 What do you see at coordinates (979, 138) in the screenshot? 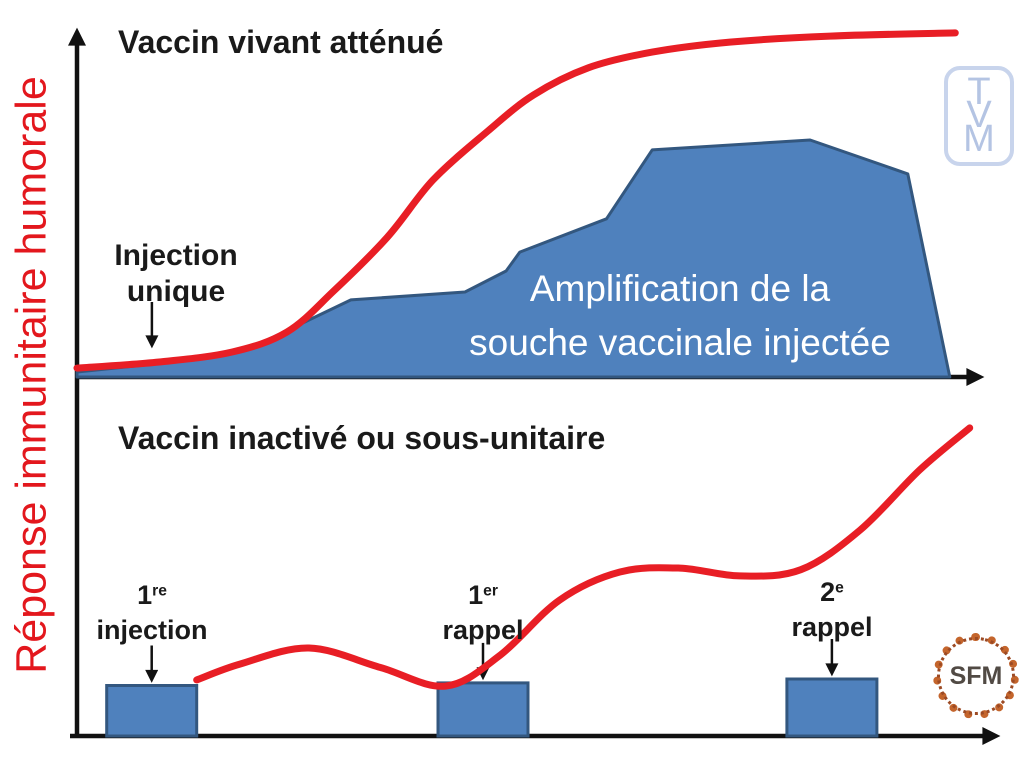
I see `tvm-logo-letter-m: M` at bounding box center [979, 138].